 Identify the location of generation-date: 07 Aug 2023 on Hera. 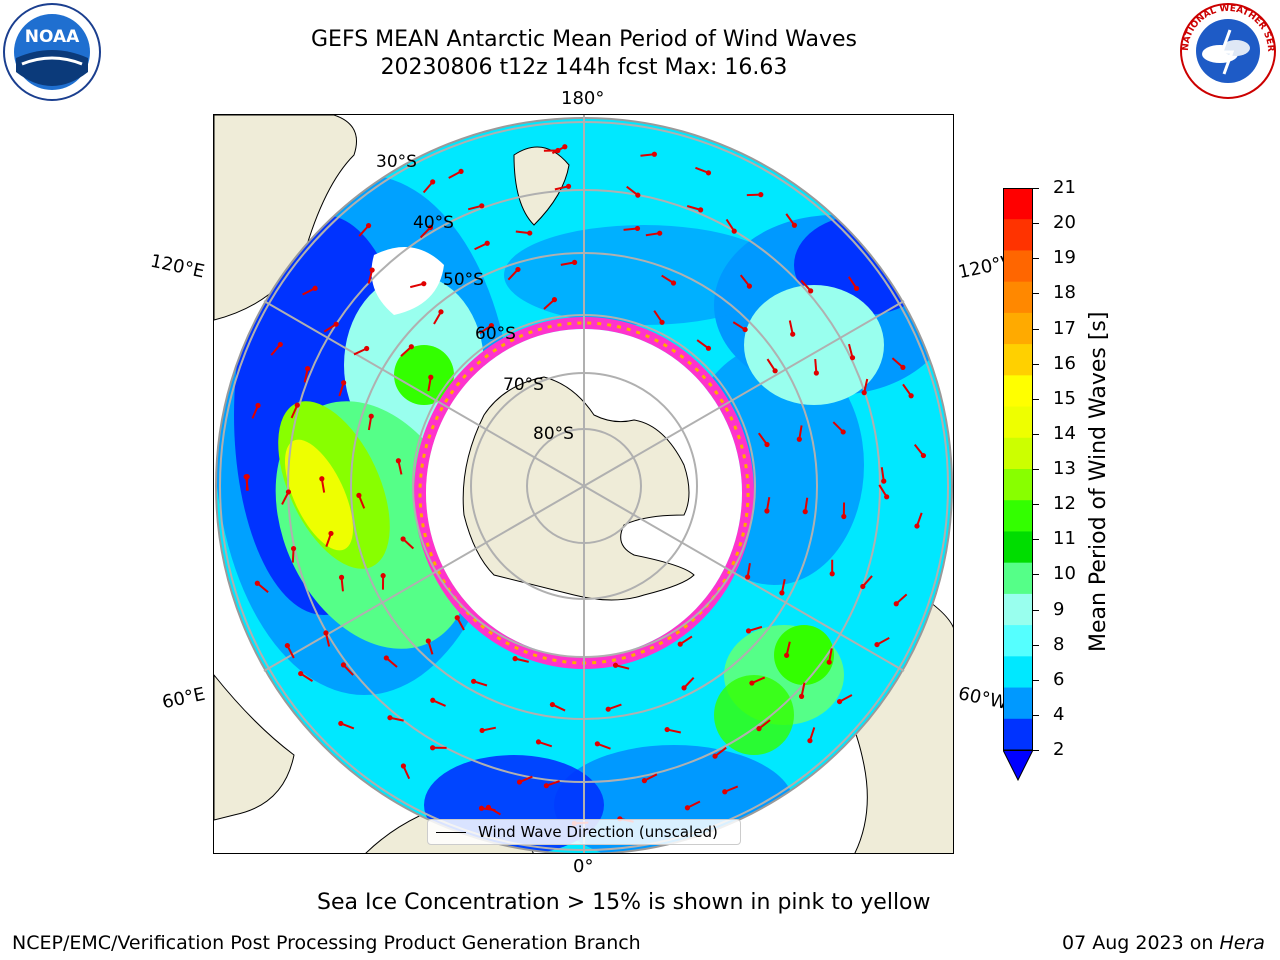
(1163, 943).